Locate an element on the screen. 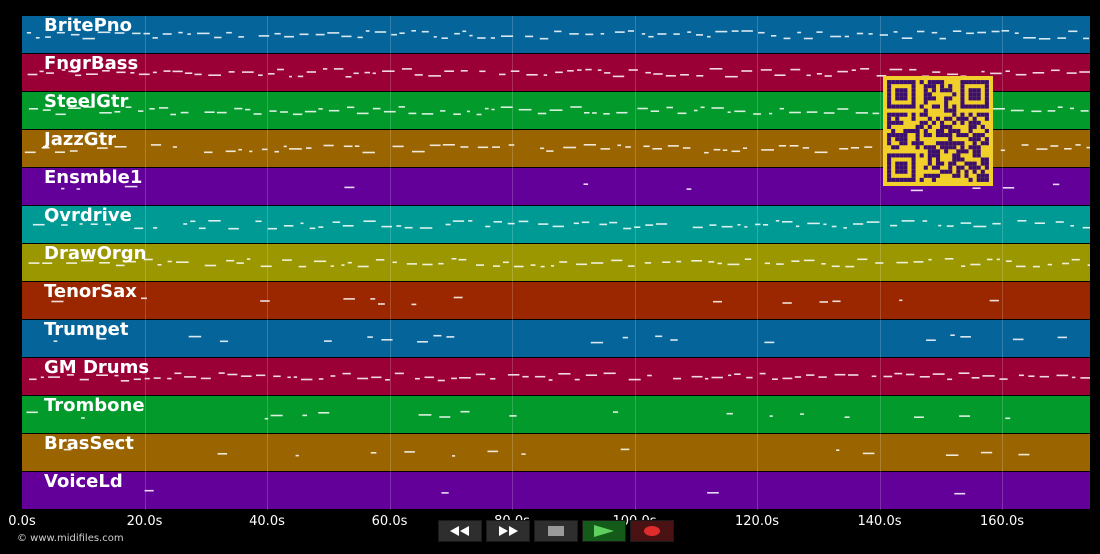 This screenshot has width=1100, height=554. track-name: JazzGtr is located at coordinates (80, 139).